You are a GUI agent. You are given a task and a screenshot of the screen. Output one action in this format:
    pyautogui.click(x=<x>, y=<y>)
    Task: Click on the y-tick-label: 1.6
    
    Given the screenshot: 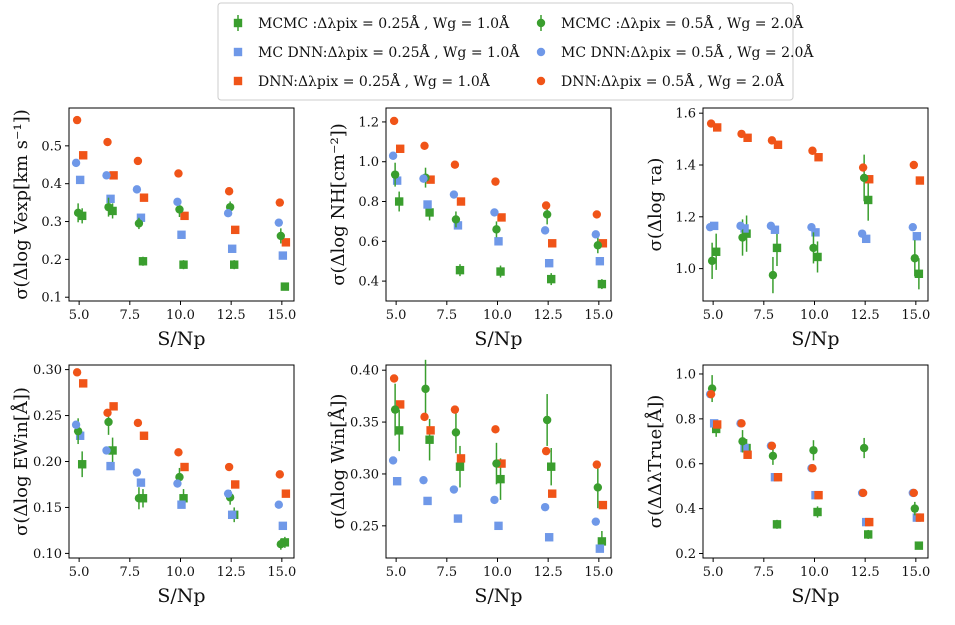 What is the action you would take?
    pyautogui.click(x=685, y=114)
    